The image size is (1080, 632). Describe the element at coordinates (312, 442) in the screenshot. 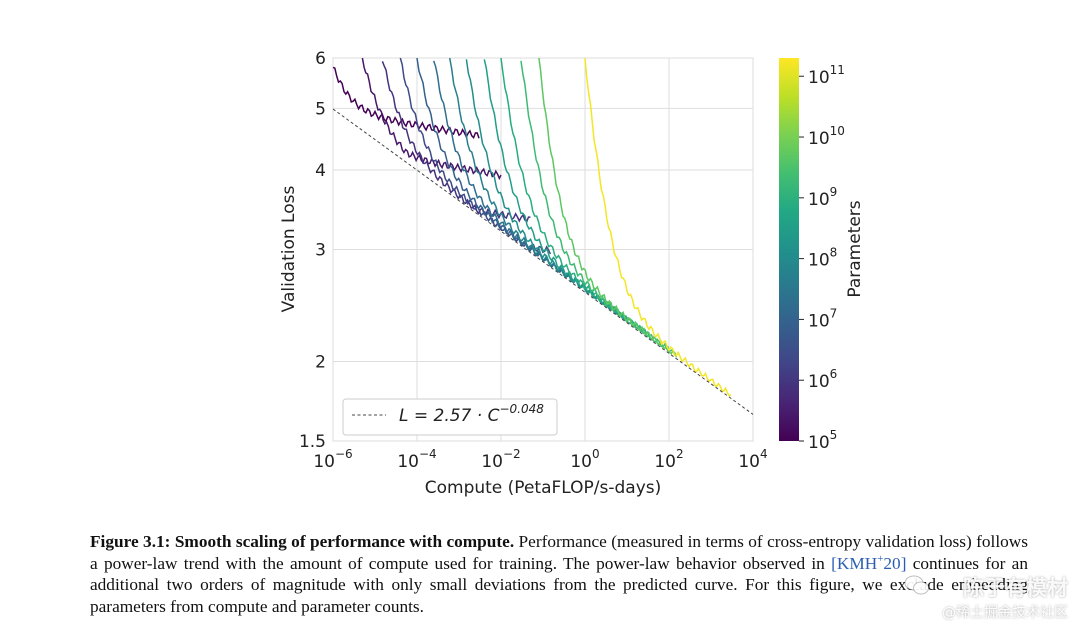

I see `y-tick-label: 1.5` at that location.